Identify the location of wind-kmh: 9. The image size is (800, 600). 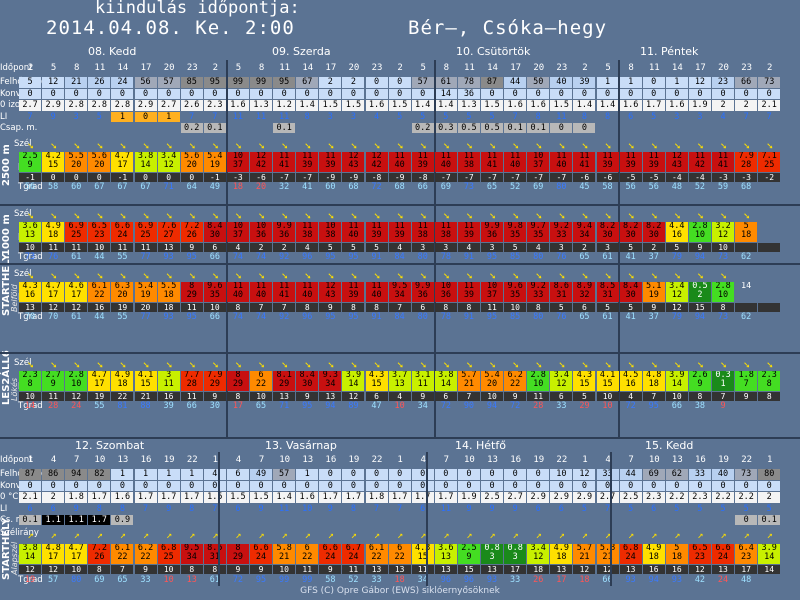
(53, 384).